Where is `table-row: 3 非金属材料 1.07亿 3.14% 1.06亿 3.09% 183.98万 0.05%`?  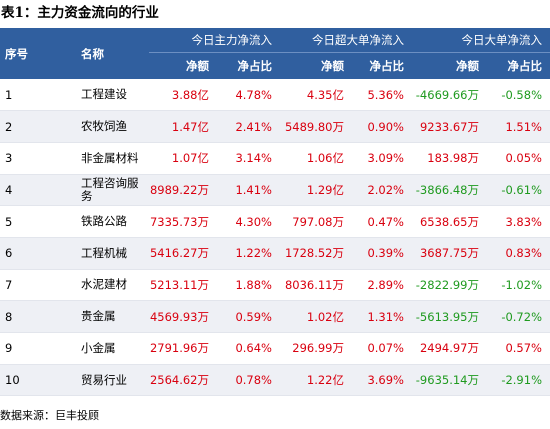
table-row: 3 非金属材料 1.07亿 3.14% 1.06亿 3.09% 183.98万 0.05% is located at coordinates (275, 158).